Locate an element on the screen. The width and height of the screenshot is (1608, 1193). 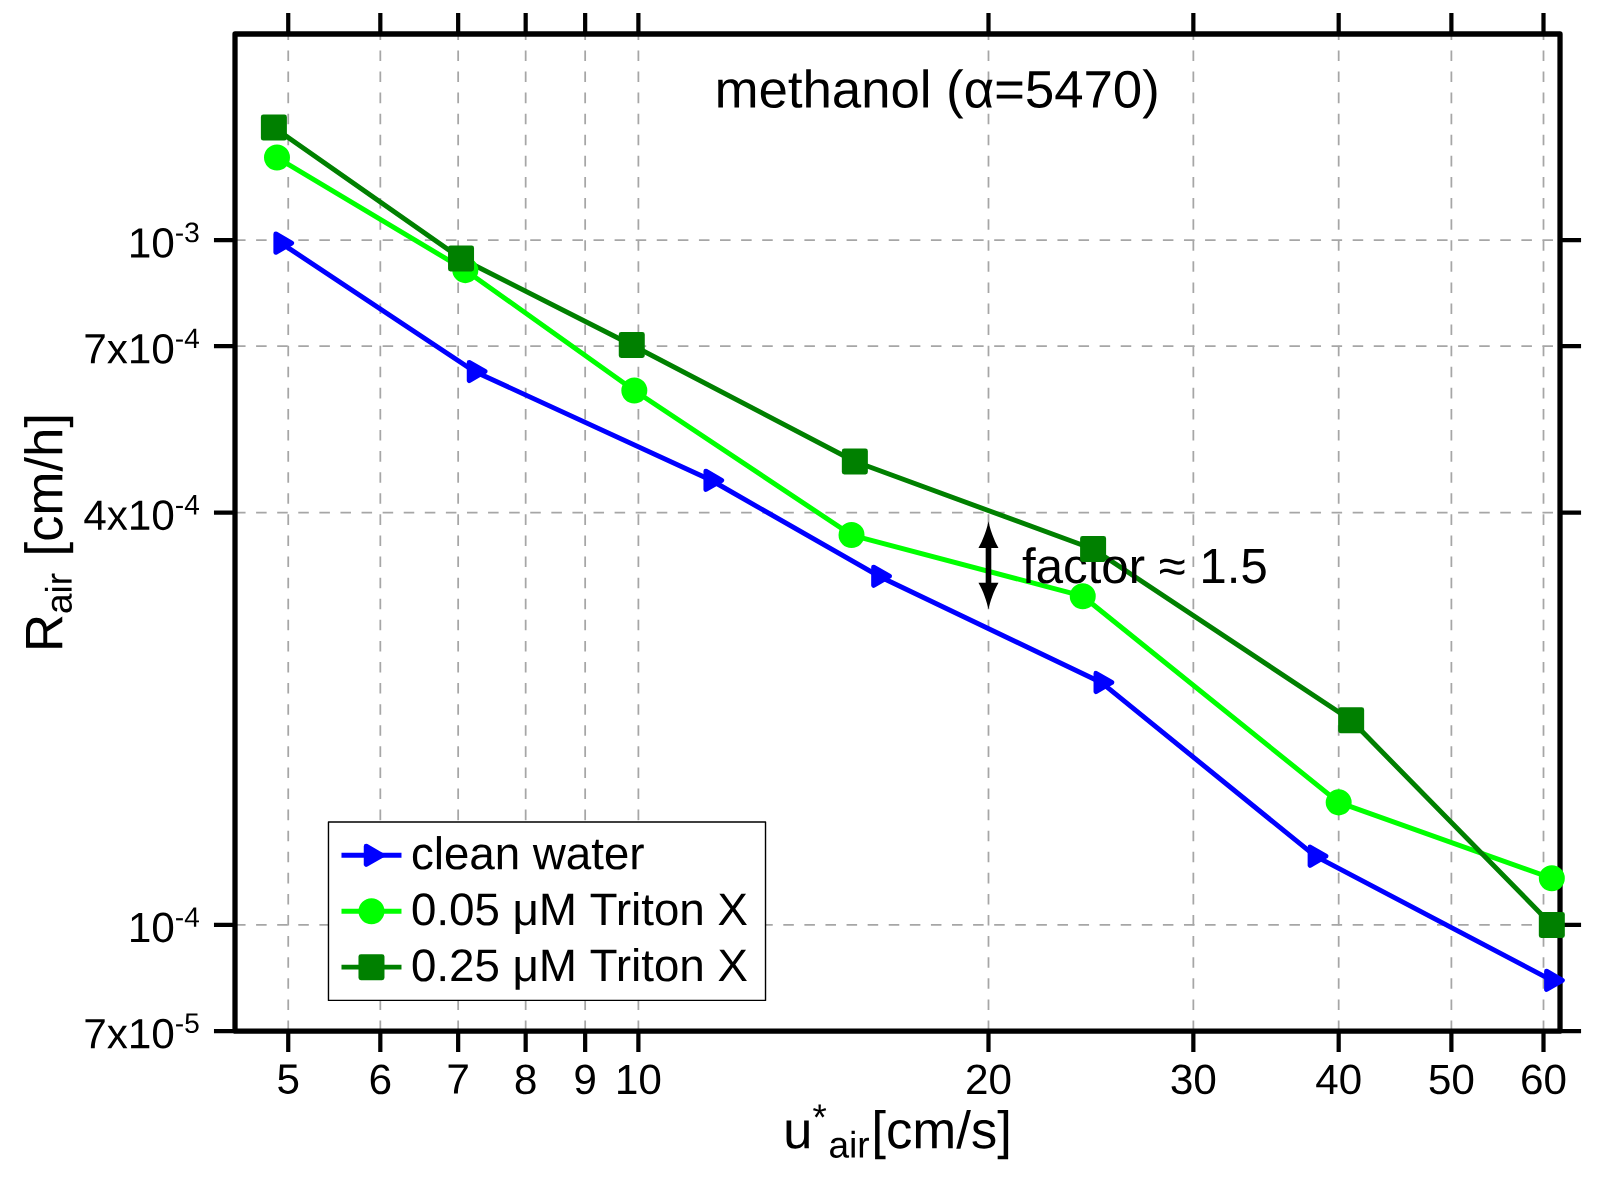
y-tick-label: 7x10$^{-4}$ is located at coordinates (142, 346).